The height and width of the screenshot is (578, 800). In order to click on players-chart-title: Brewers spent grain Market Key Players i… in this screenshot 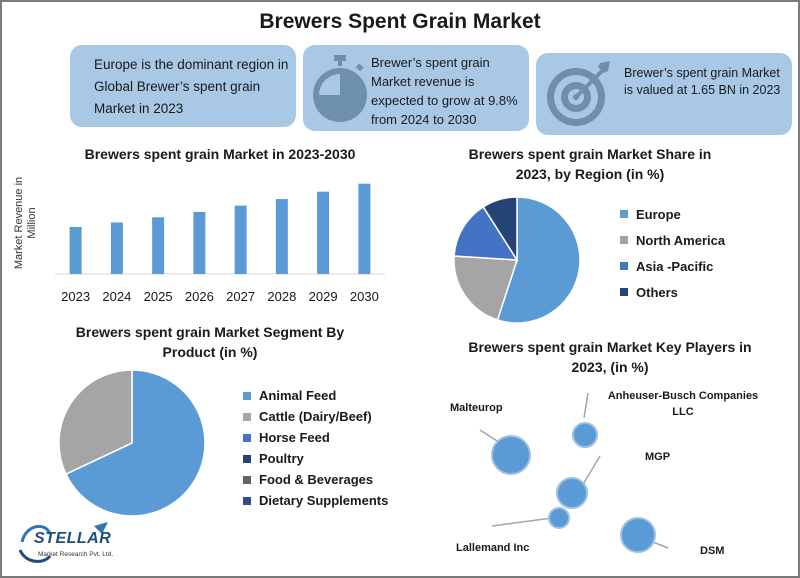, I will do `click(610, 357)`.